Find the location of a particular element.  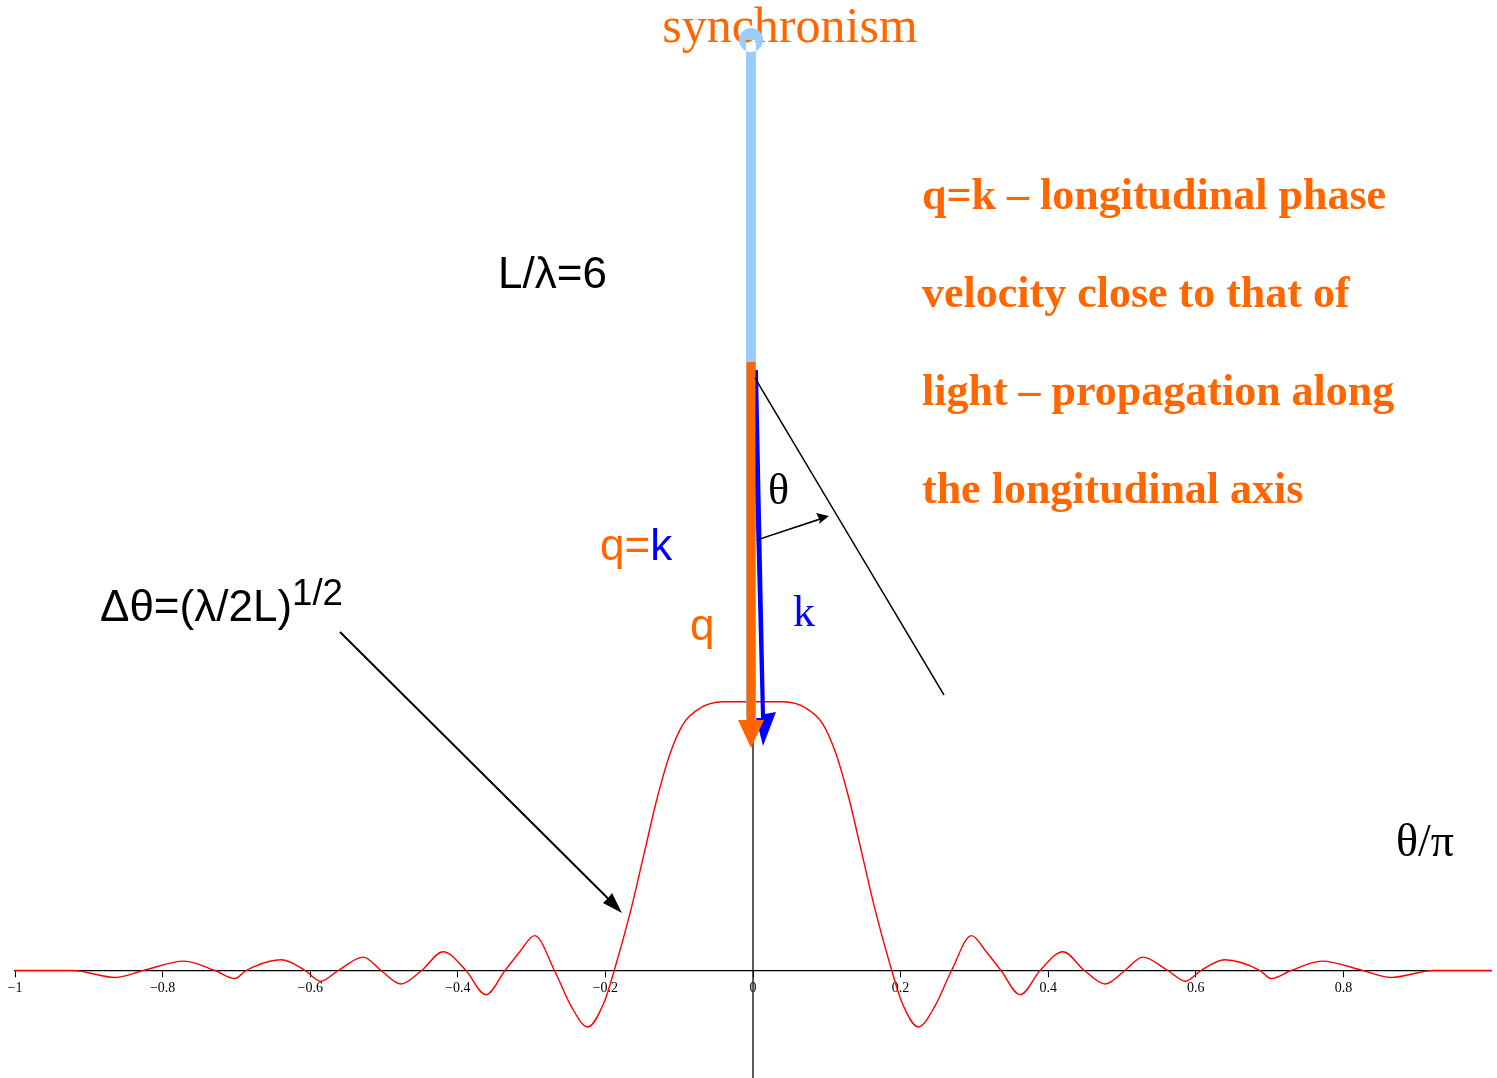

x-tick-label: 0.8 is located at coordinates (1343, 987).